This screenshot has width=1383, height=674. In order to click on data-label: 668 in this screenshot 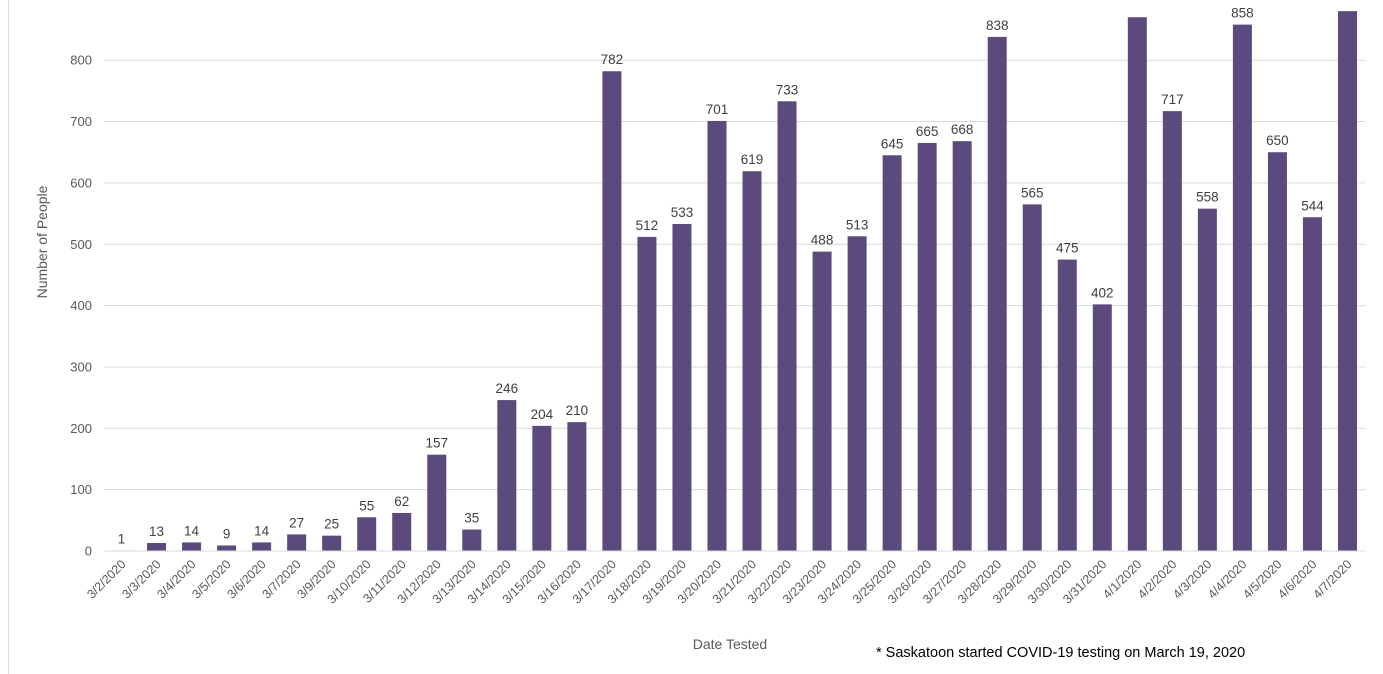, I will do `click(962, 129)`.